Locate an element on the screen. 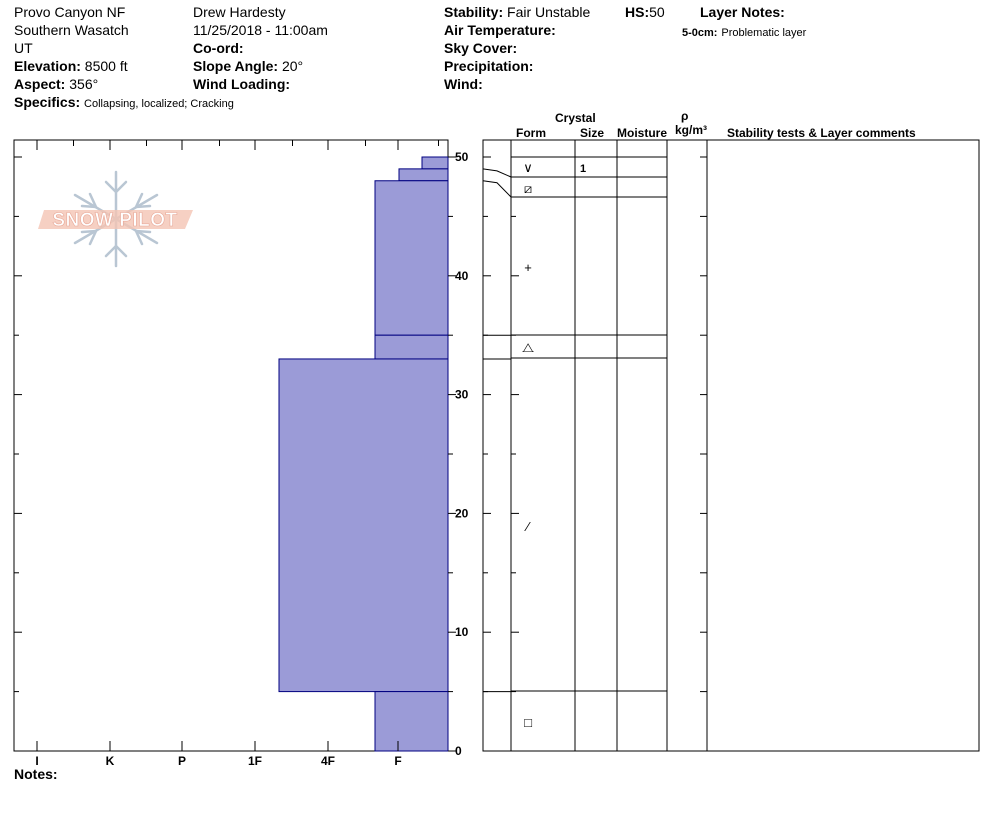  observation-datetime: 11/25/2018 - 11:00am is located at coordinates (260, 30).